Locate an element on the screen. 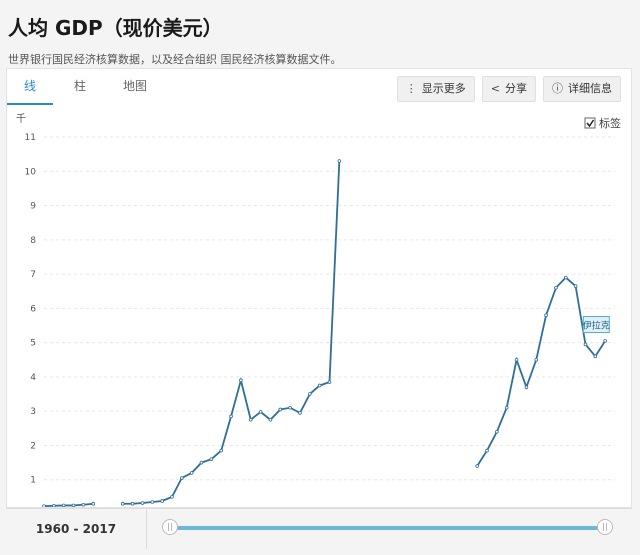 The height and width of the screenshot is (555, 640). y-tick-label: 9 is located at coordinates (33, 207).